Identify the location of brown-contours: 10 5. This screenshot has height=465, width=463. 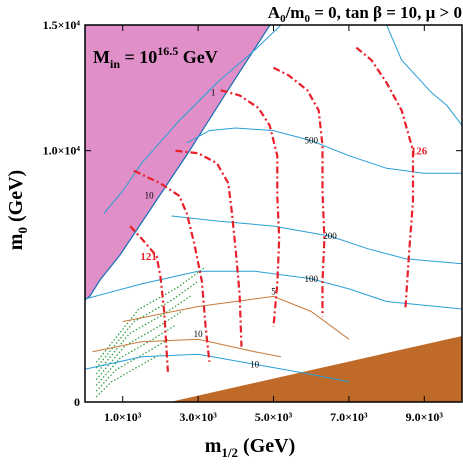
(221, 322).